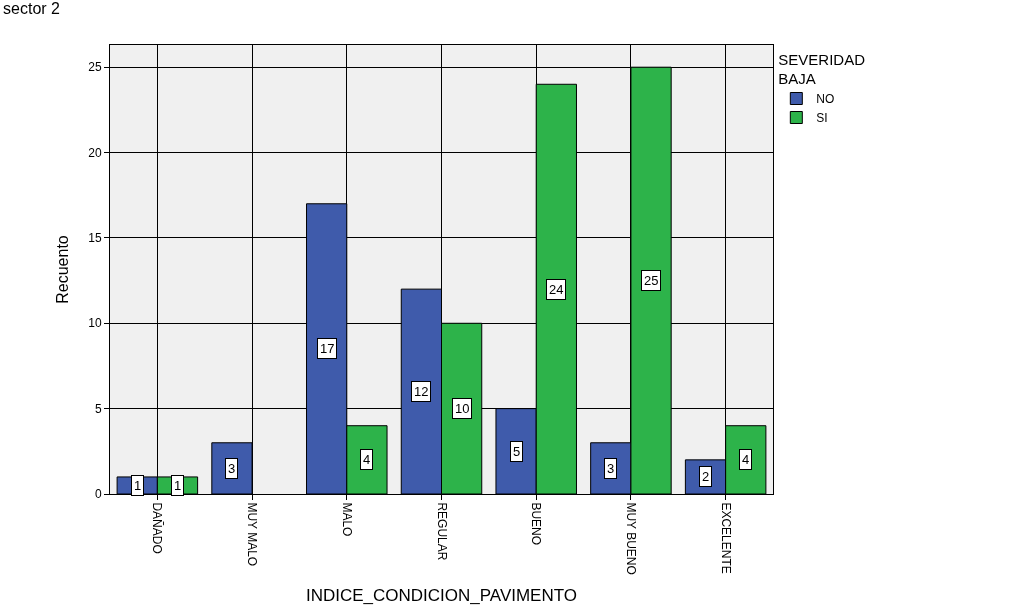 This screenshot has height=614, width=1018. Describe the element at coordinates (631, 538) in the screenshot. I see `x-tick-label: MUY BUENO` at that location.